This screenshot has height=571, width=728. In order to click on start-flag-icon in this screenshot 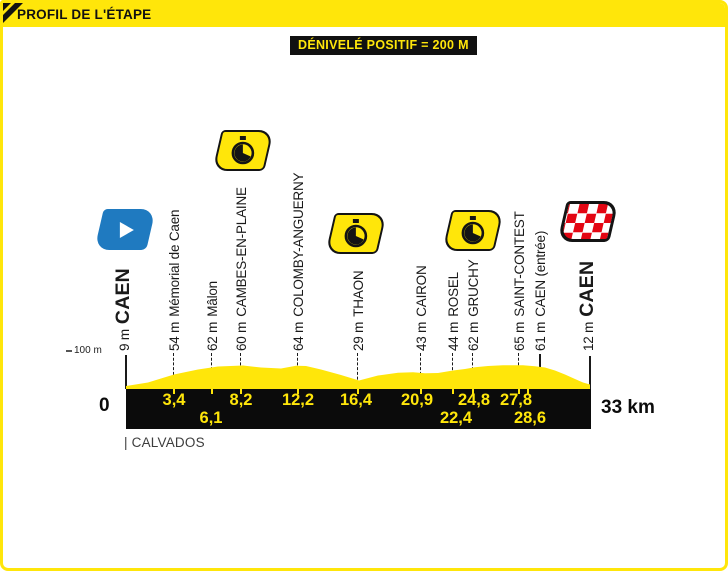, I will do `click(125, 229)`.